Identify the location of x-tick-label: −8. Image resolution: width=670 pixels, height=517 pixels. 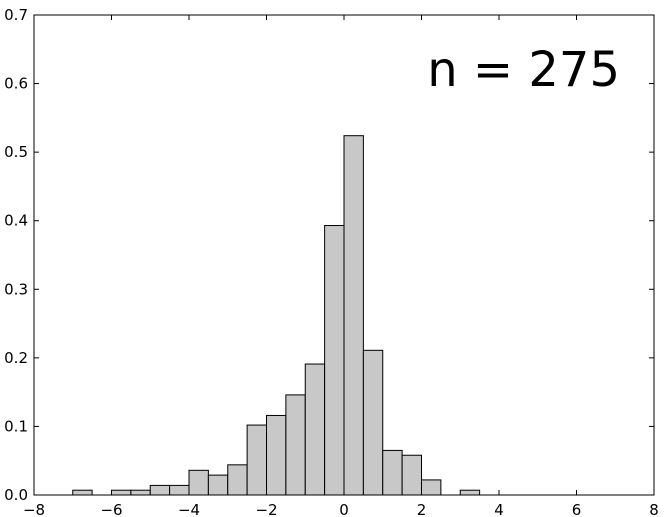
(34, 509).